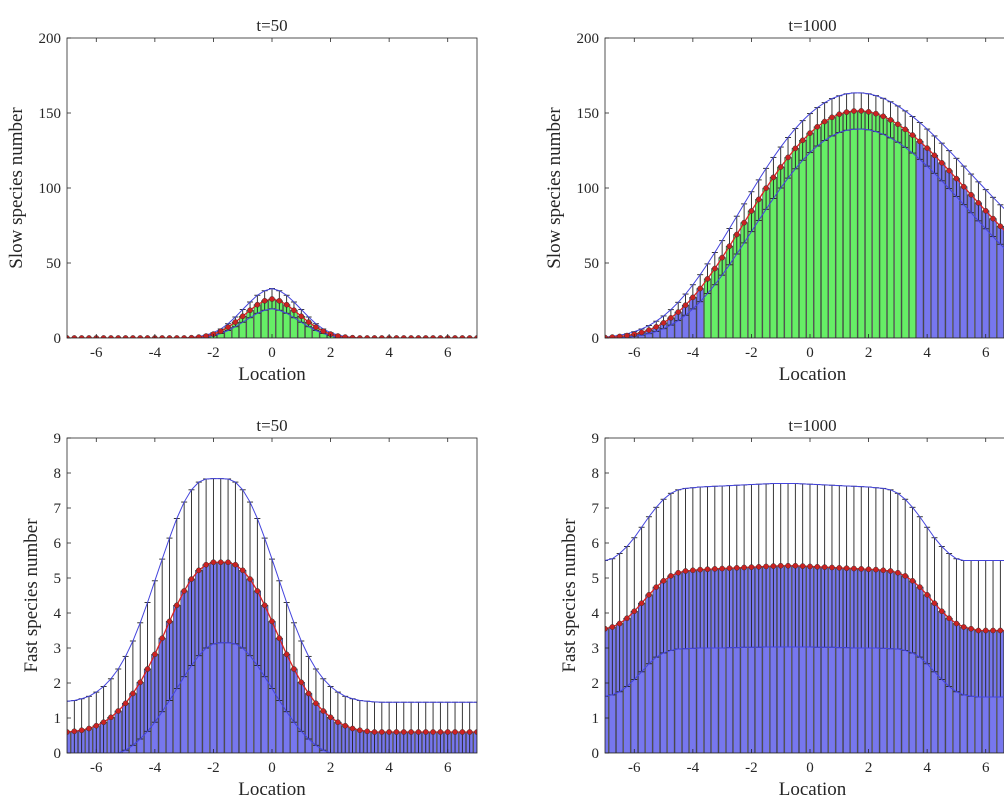  What do you see at coordinates (596, 474) in the screenshot?
I see `y-tick-label: 8` at bounding box center [596, 474].